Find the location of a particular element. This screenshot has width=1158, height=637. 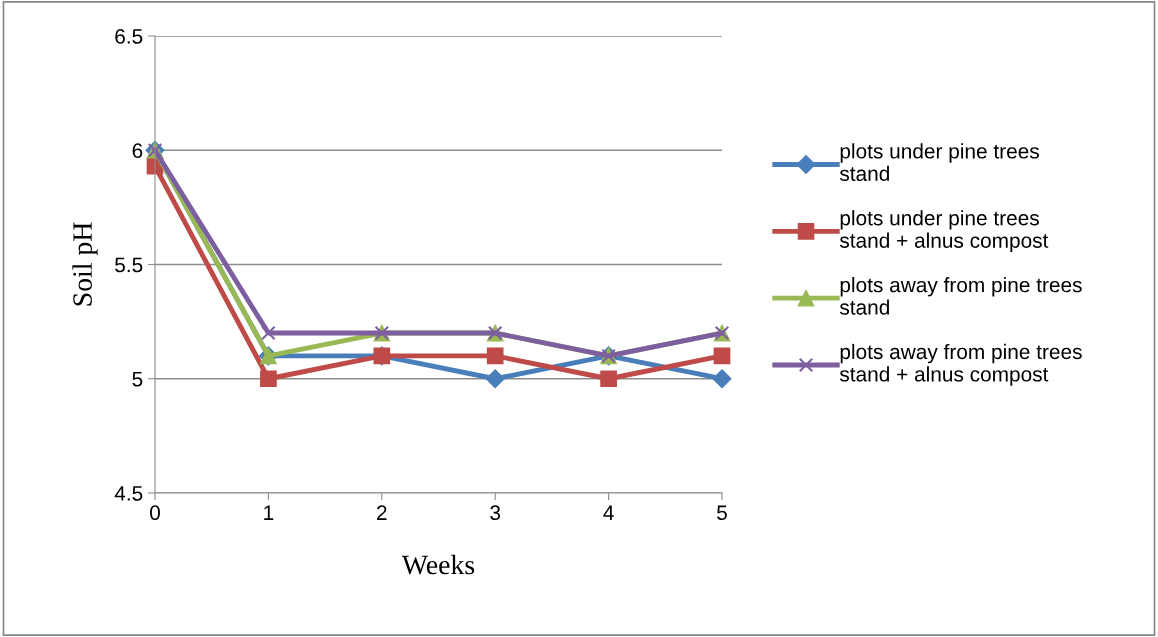

x-tick-label: 3 is located at coordinates (495, 513).